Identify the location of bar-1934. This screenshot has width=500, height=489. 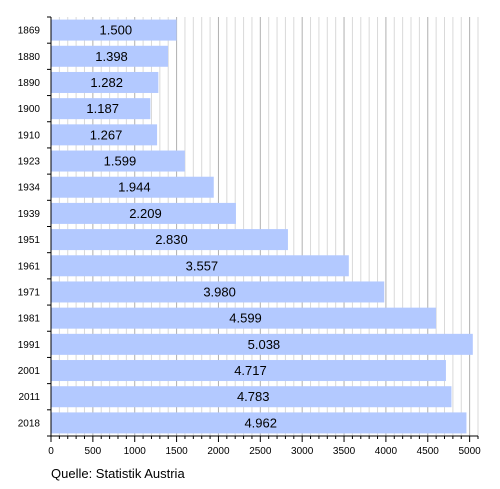
(132, 187).